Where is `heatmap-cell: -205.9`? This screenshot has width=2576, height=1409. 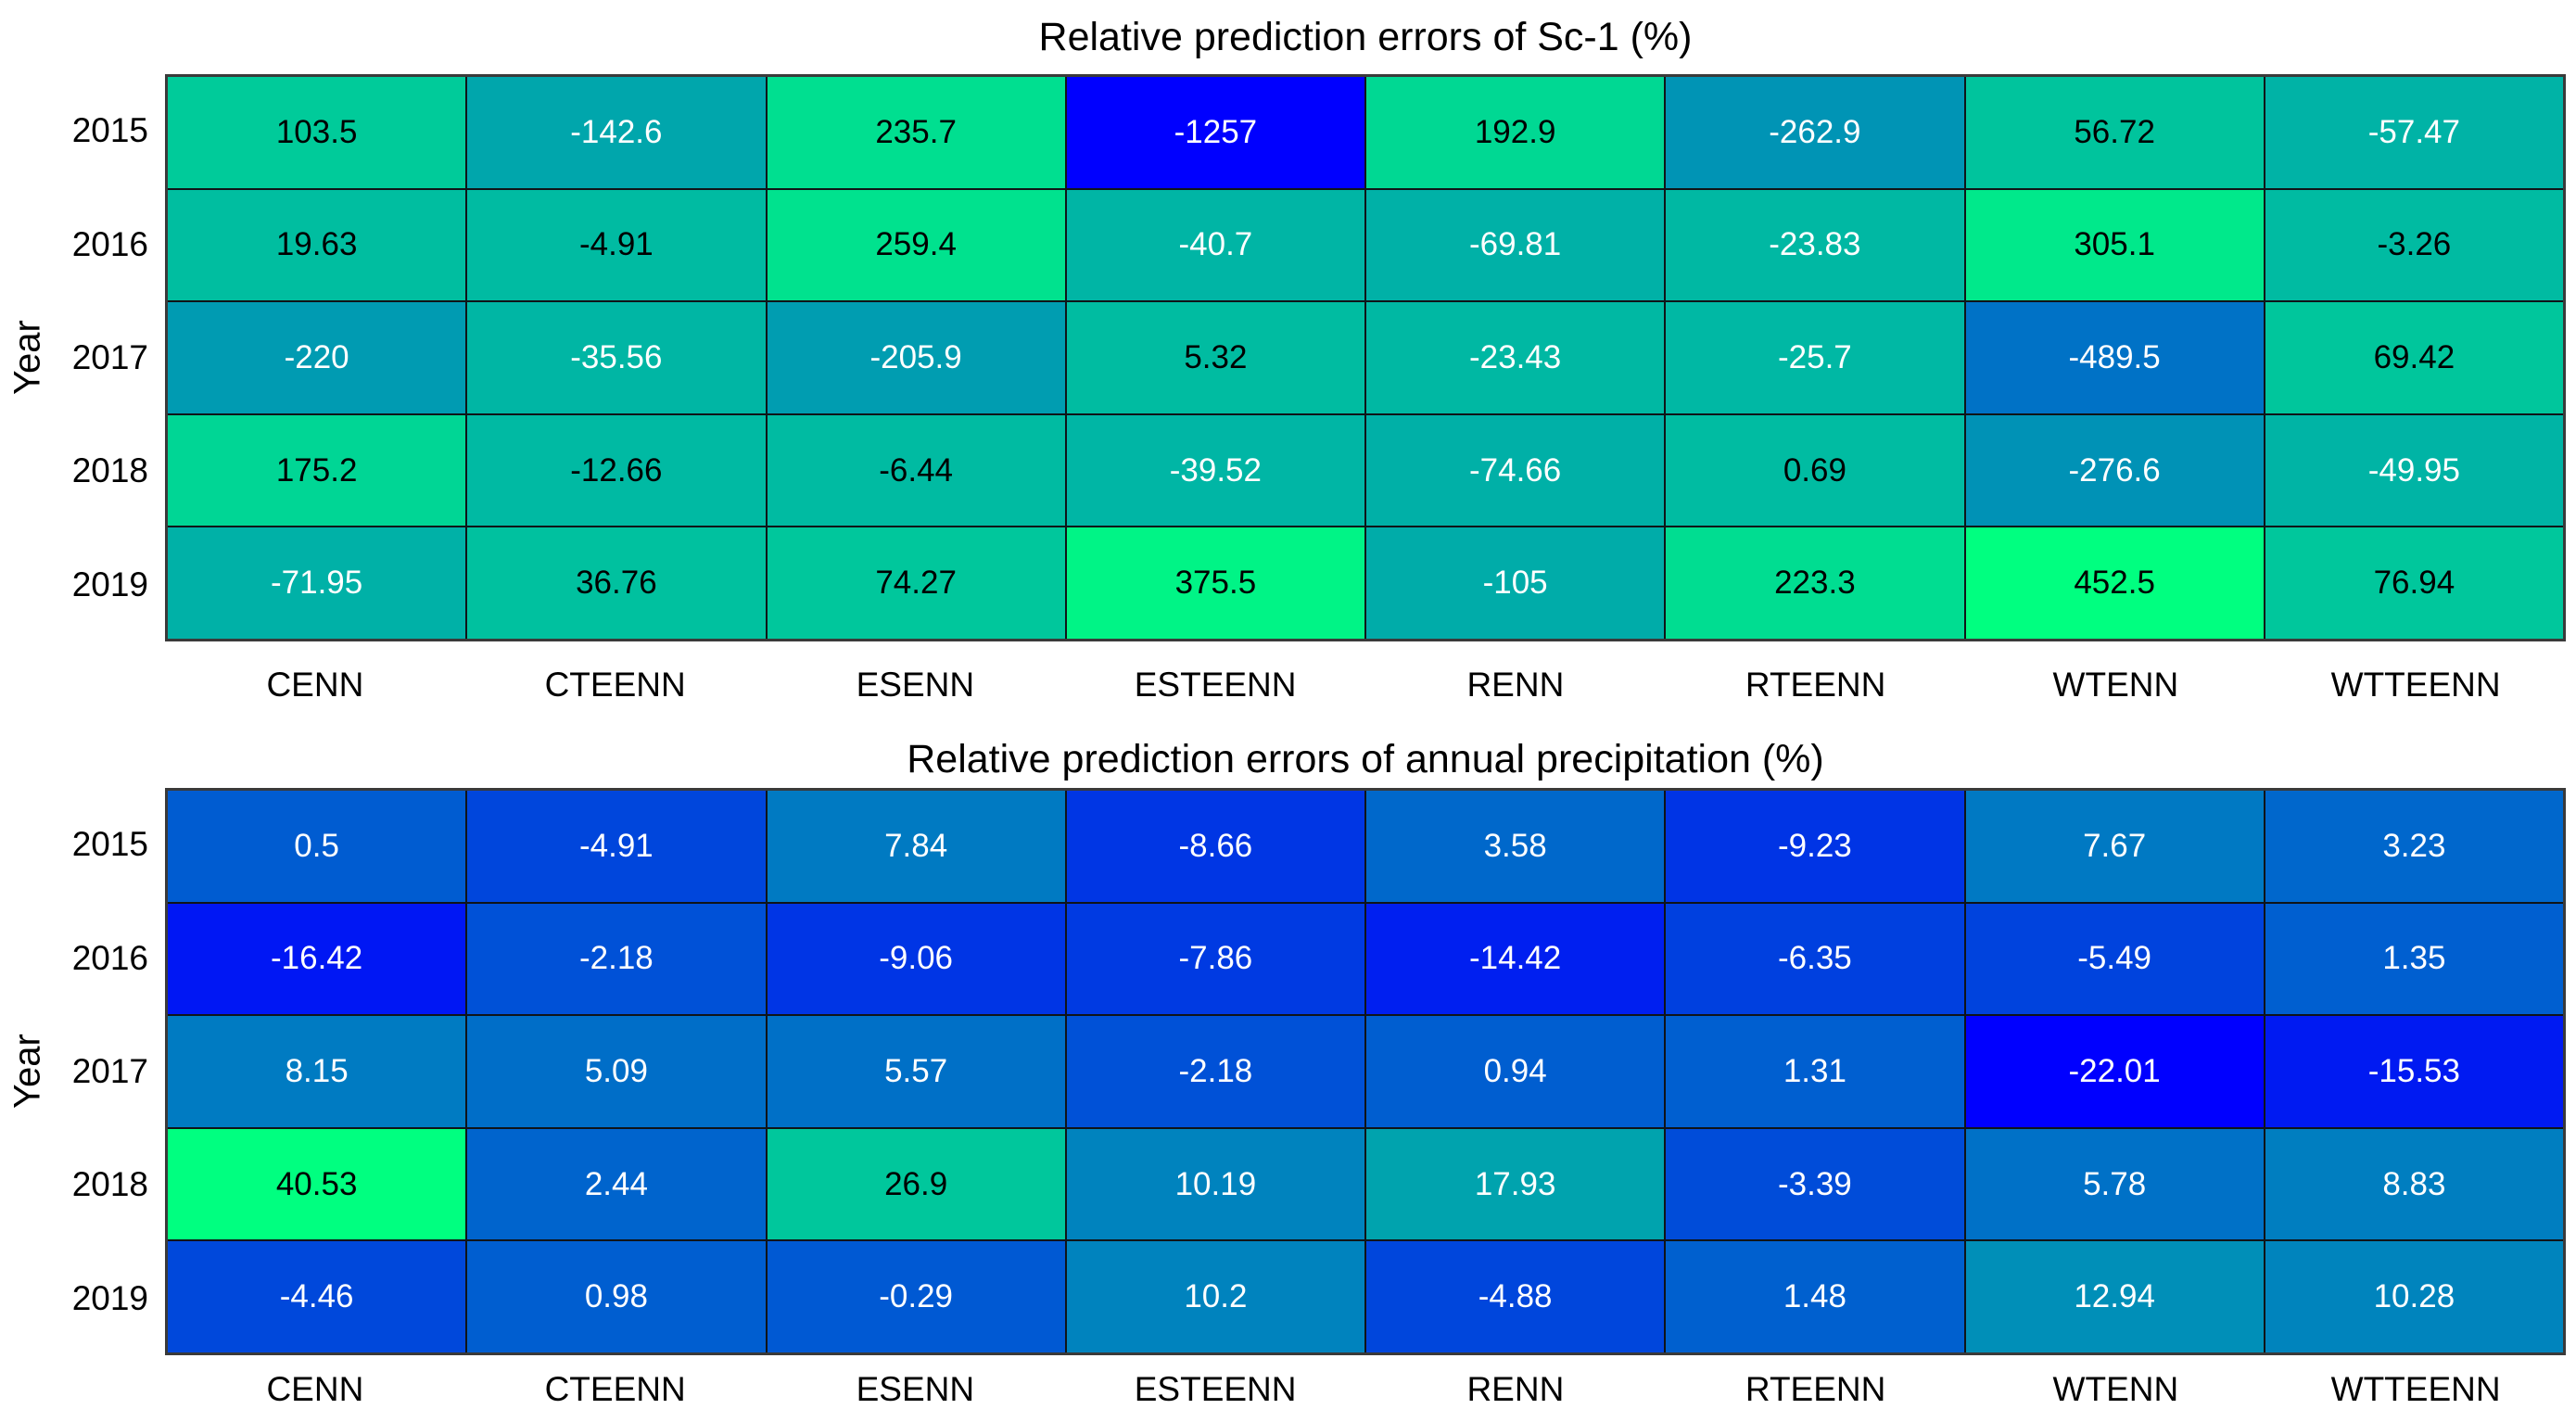
heatmap-cell: -205.9 is located at coordinates (916, 357).